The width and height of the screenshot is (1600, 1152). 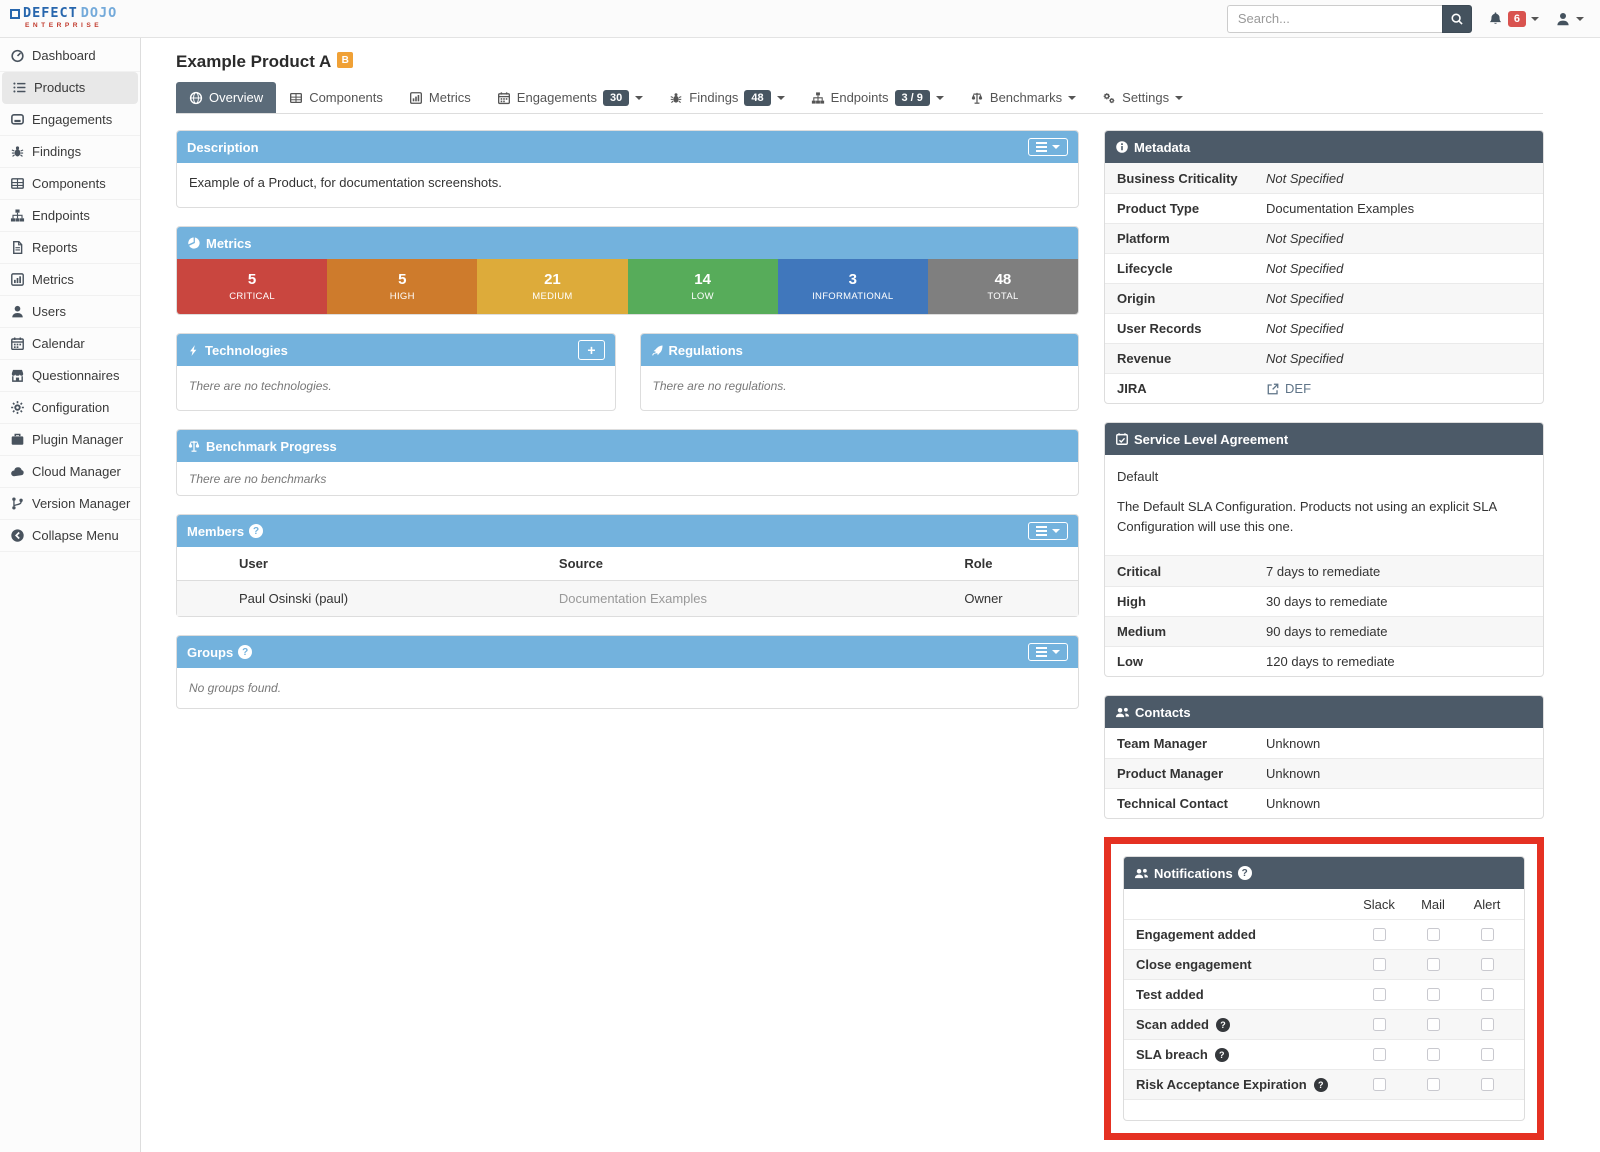 I want to click on member-role: Owner, so click(x=1017, y=598).